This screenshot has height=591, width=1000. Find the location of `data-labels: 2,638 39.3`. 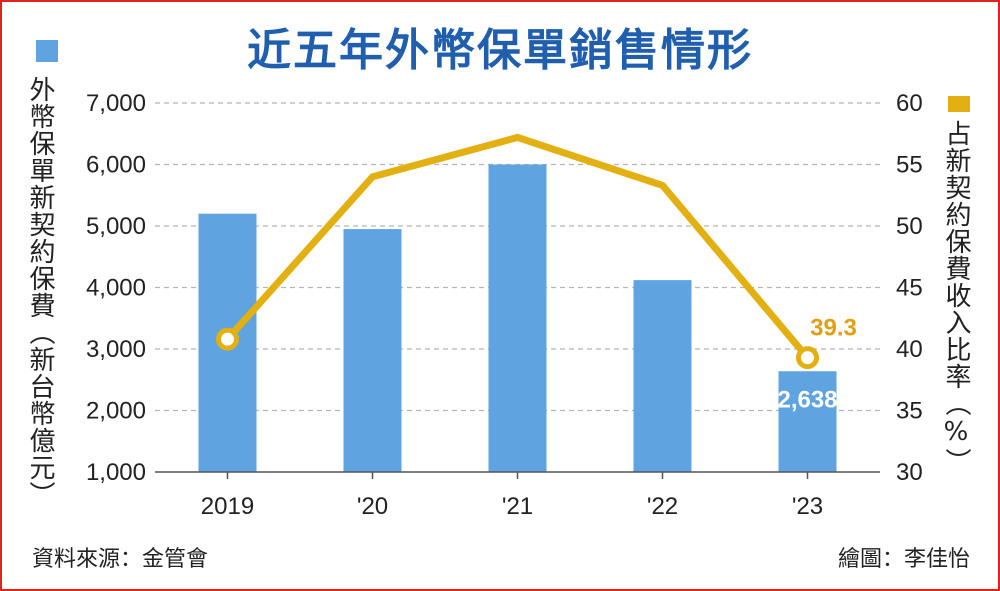

data-labels: 2,638 39.3 is located at coordinates (816, 364).